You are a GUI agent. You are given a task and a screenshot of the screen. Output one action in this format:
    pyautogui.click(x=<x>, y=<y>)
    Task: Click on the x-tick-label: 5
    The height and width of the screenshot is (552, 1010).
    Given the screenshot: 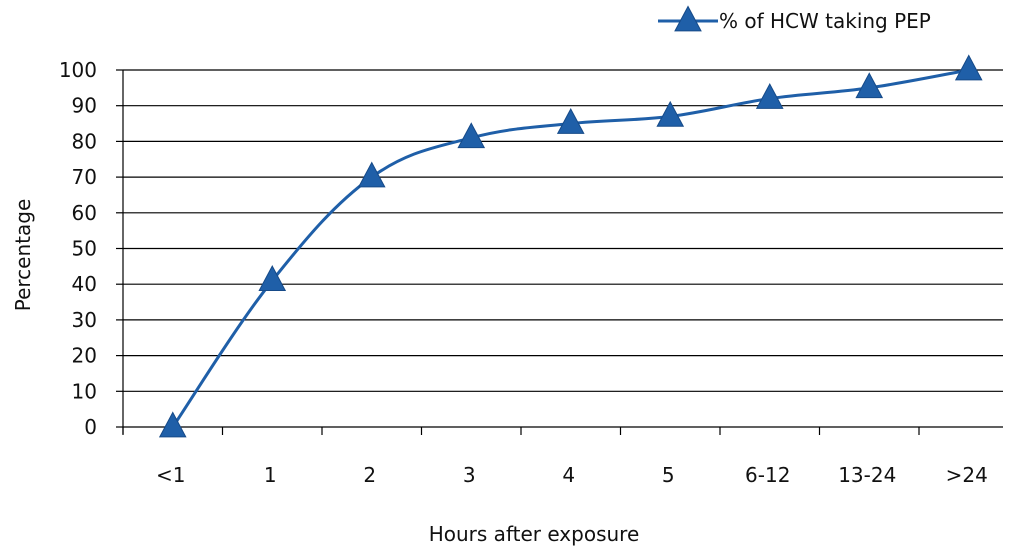 What is the action you would take?
    pyautogui.click(x=668, y=475)
    